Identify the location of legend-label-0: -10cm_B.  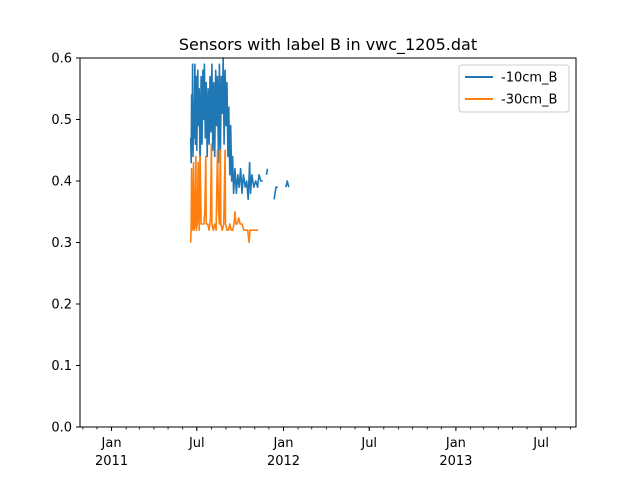
(529, 78).